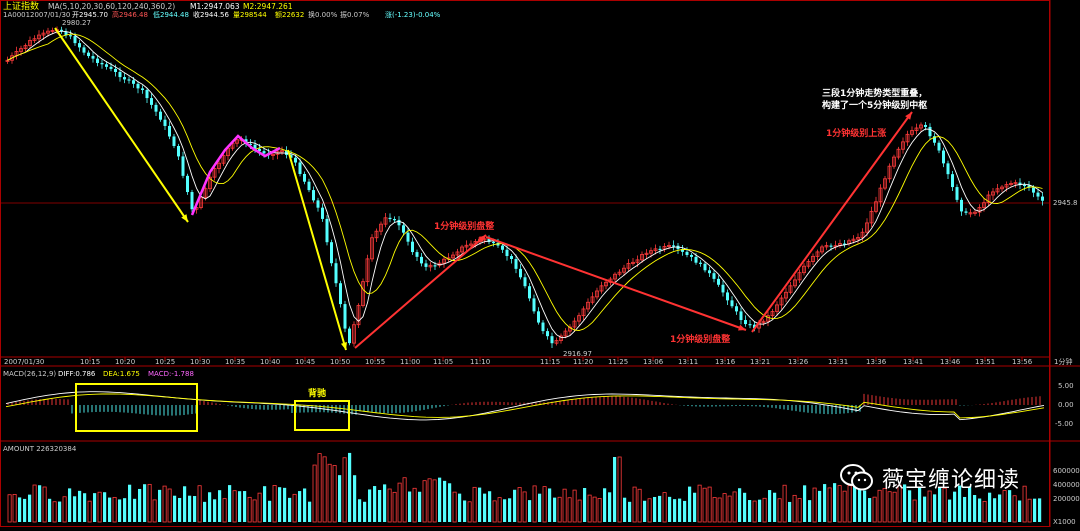 The width and height of the screenshot is (1080, 531). Describe the element at coordinates (40, 449) in the screenshot. I see `amount-label: AMOUNT 226320384` at that location.